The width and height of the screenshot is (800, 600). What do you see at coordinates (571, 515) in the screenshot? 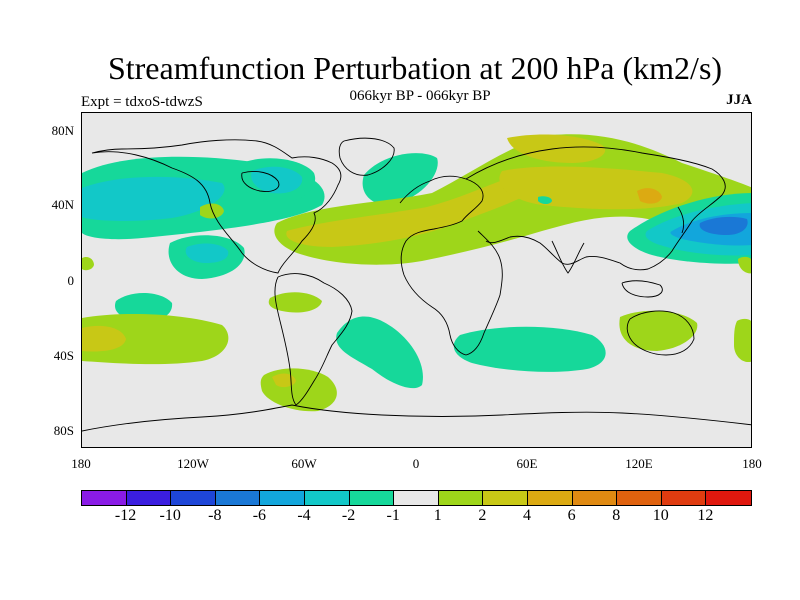
I see `colorbar-label: 6` at bounding box center [571, 515].